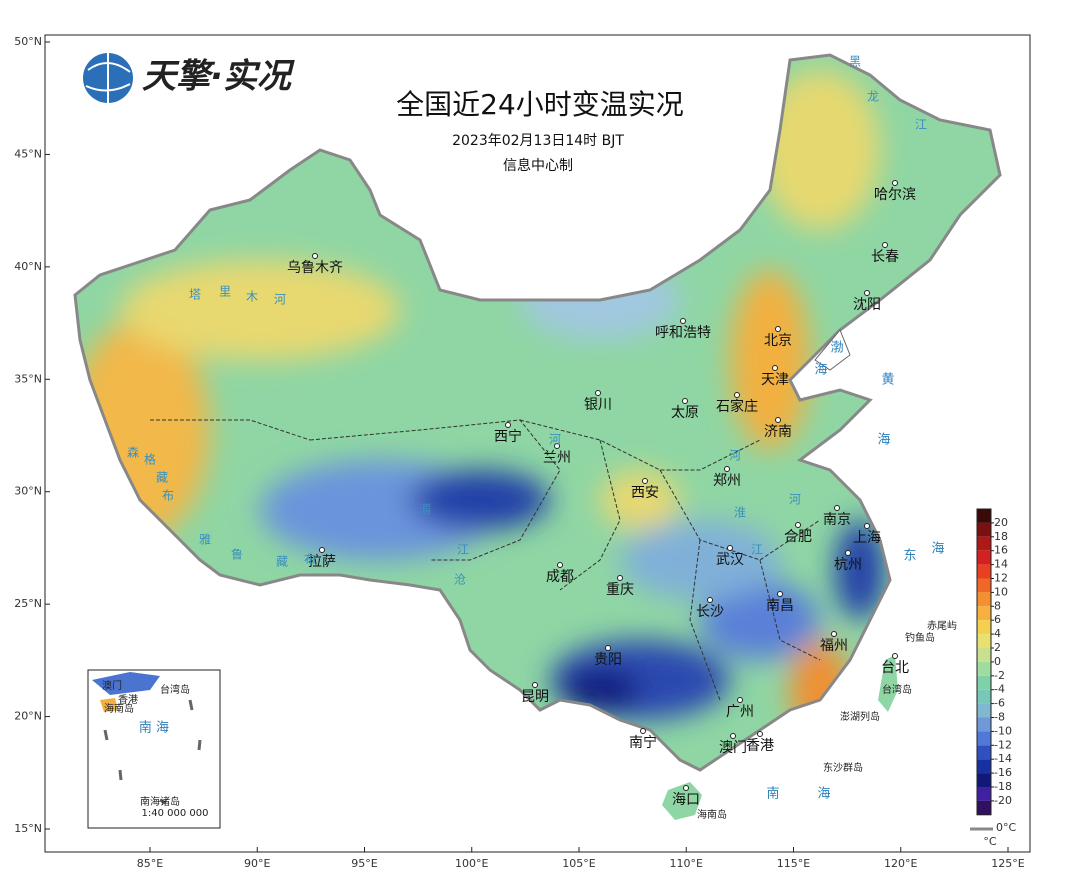 This screenshot has width=1080, height=880. Describe the element at coordinates (740, 513) in the screenshot. I see `river-label: 淮` at that location.